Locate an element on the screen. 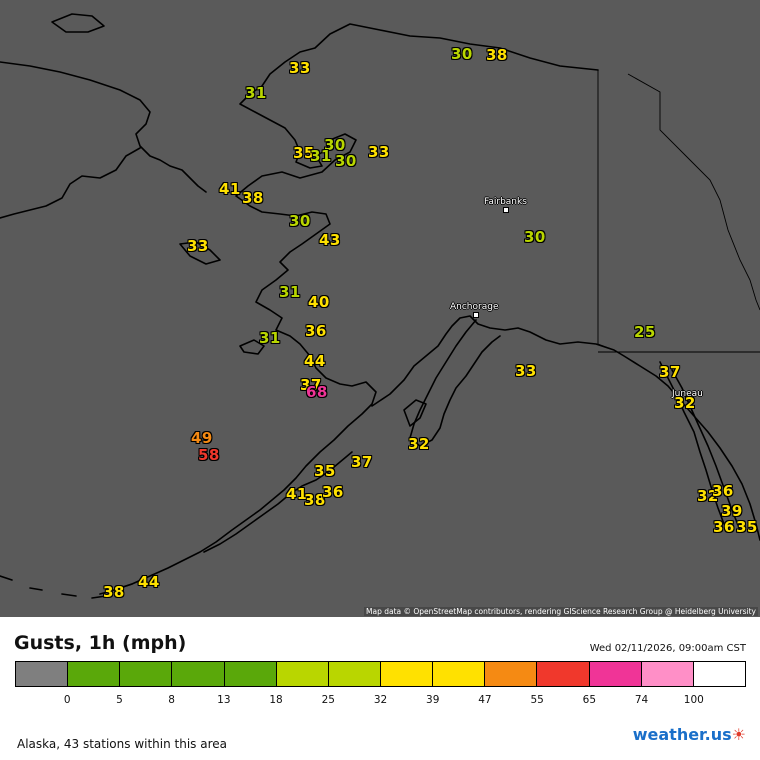 The height and width of the screenshot is (760, 760). anchorage-marker is located at coordinates (476, 315).